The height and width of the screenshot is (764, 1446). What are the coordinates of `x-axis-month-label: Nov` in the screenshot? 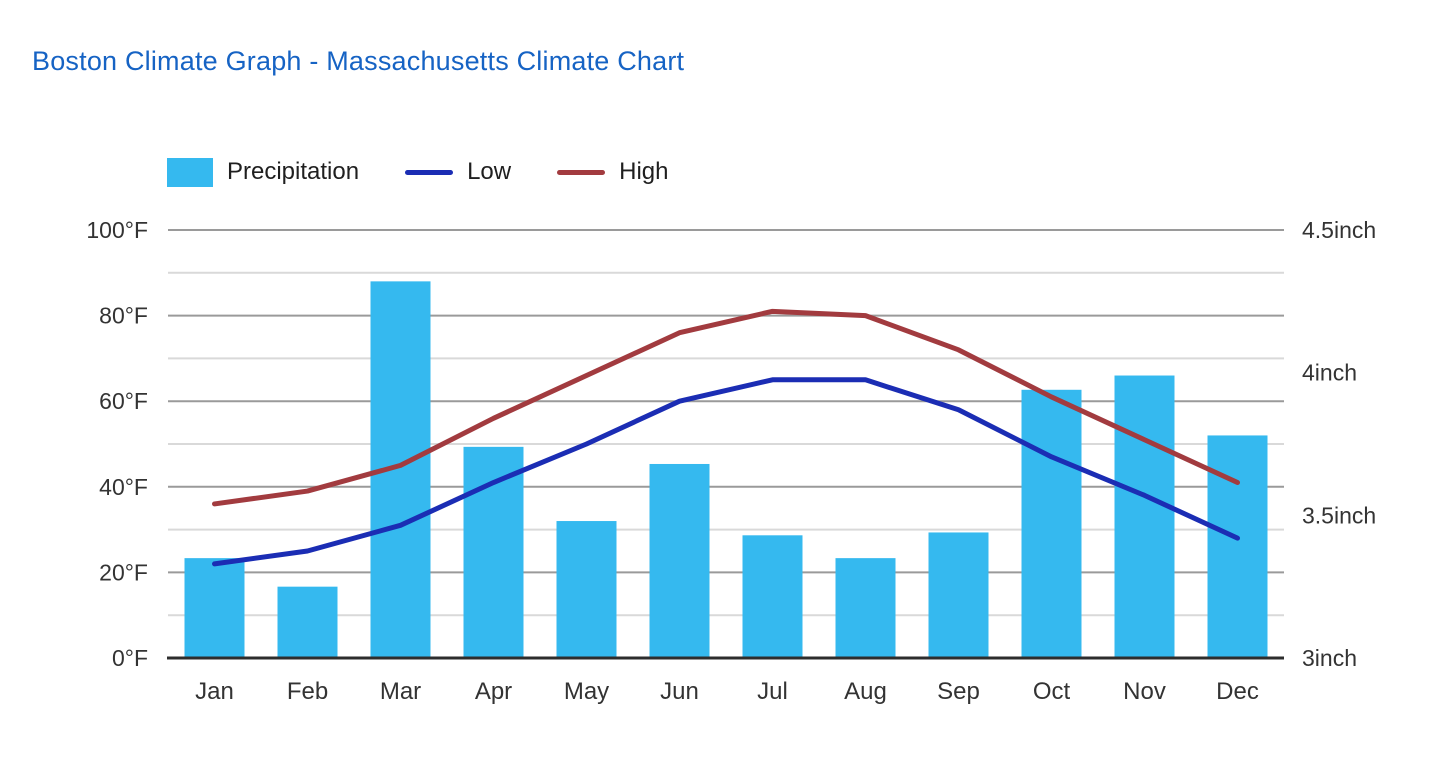 It's located at (1144, 691).